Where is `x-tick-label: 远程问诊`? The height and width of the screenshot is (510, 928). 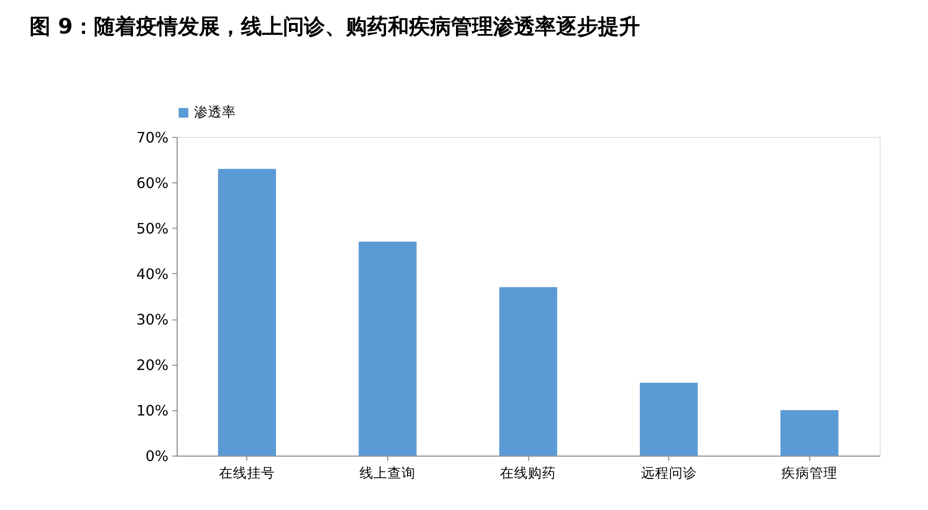
x-tick-label: 远程问诊 is located at coordinates (668, 473).